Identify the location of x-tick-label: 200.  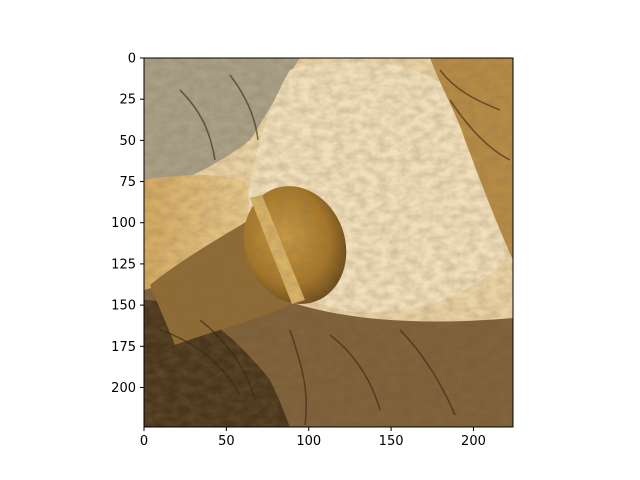
(473, 441).